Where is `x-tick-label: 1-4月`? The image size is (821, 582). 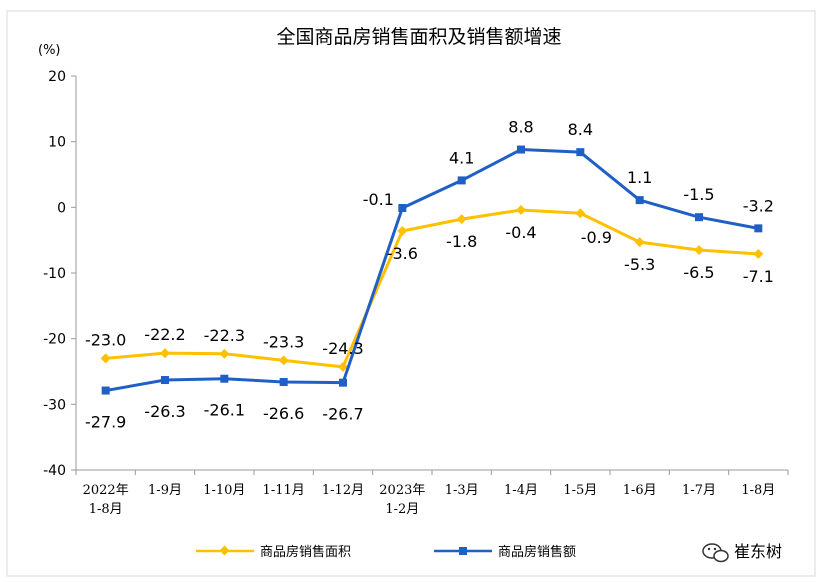 x-tick-label: 1-4月 is located at coordinates (521, 490).